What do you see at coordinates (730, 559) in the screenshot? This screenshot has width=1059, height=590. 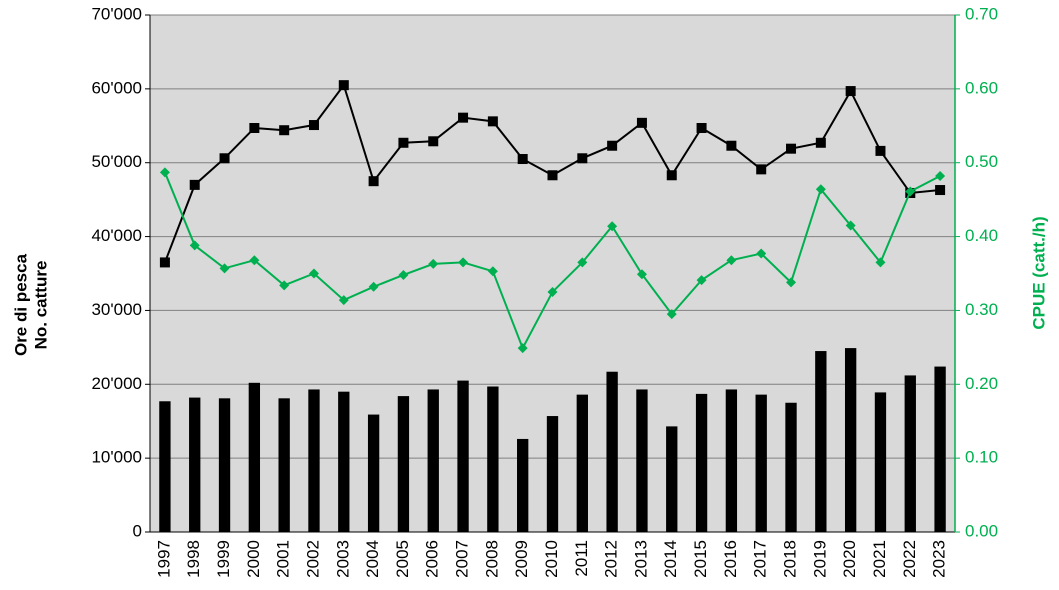 I see `x-tick-label: 2016` at bounding box center [730, 559].